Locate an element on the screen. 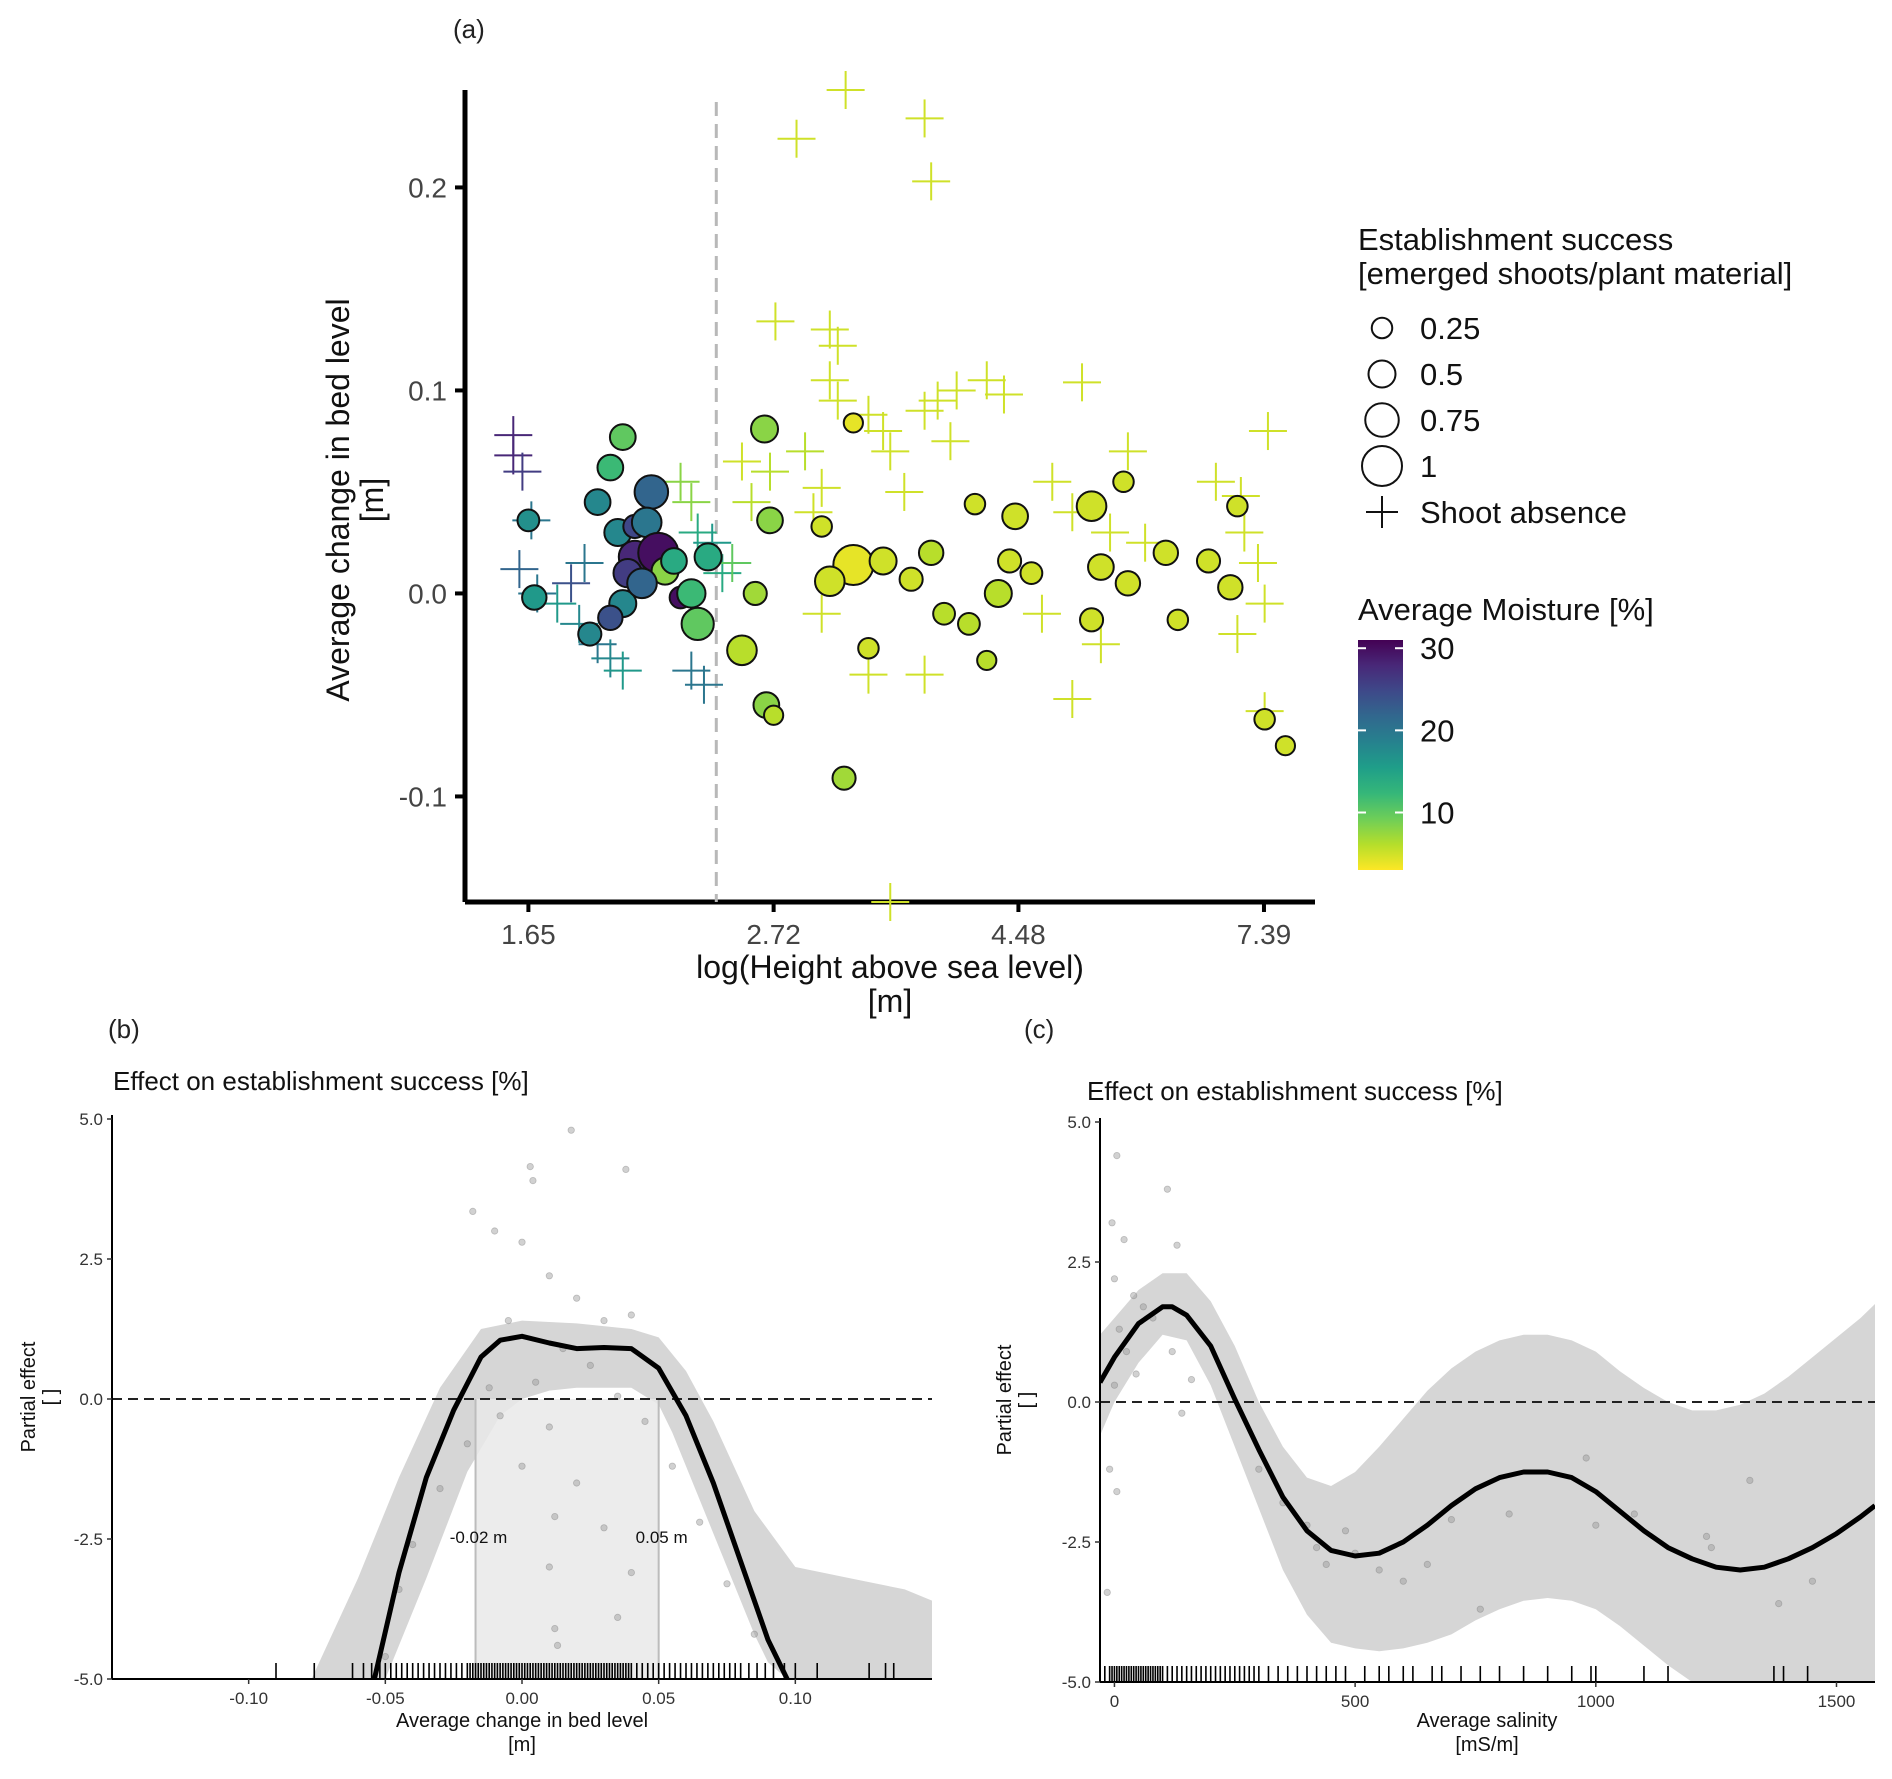 The image size is (1892, 1779). legend-size-circle is located at coordinates (1382, 420).